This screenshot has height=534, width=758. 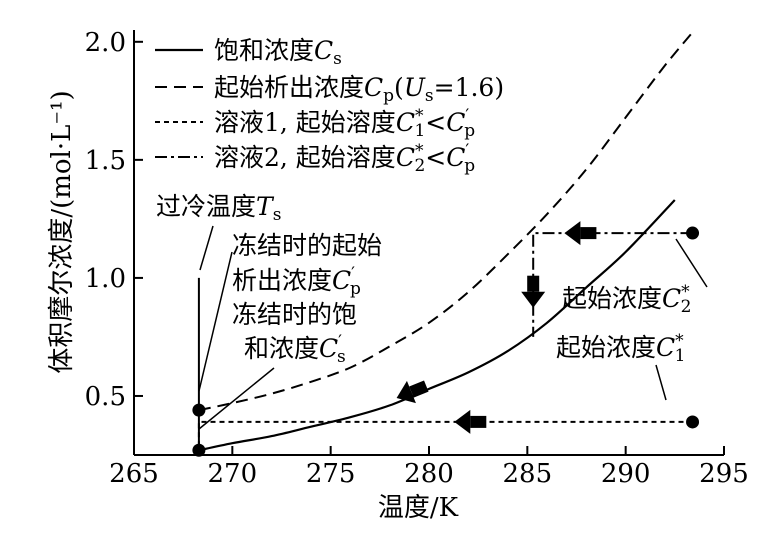 What do you see at coordinates (626, 474) in the screenshot?
I see `x-tick-label: 290` at bounding box center [626, 474].